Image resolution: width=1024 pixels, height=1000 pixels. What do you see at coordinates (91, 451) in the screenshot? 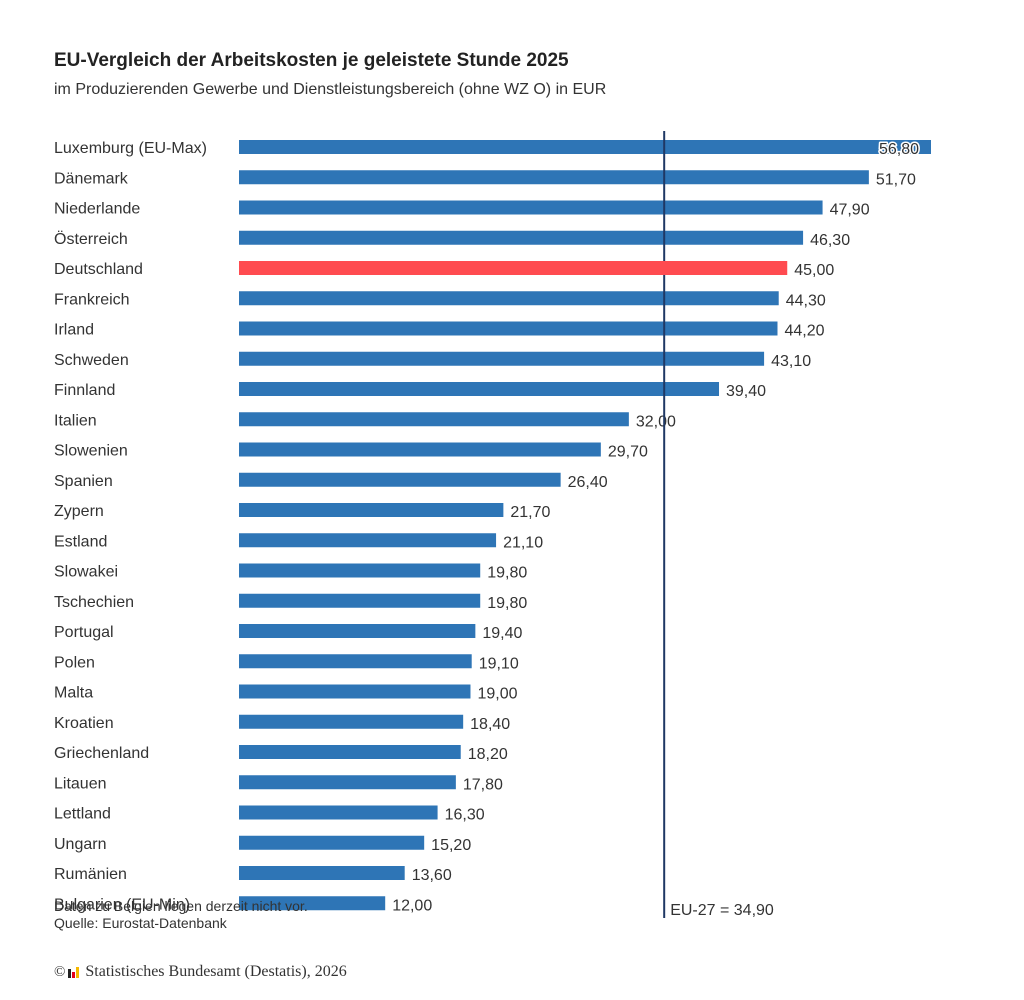
I see `category-label: Slowenien` at bounding box center [91, 451].